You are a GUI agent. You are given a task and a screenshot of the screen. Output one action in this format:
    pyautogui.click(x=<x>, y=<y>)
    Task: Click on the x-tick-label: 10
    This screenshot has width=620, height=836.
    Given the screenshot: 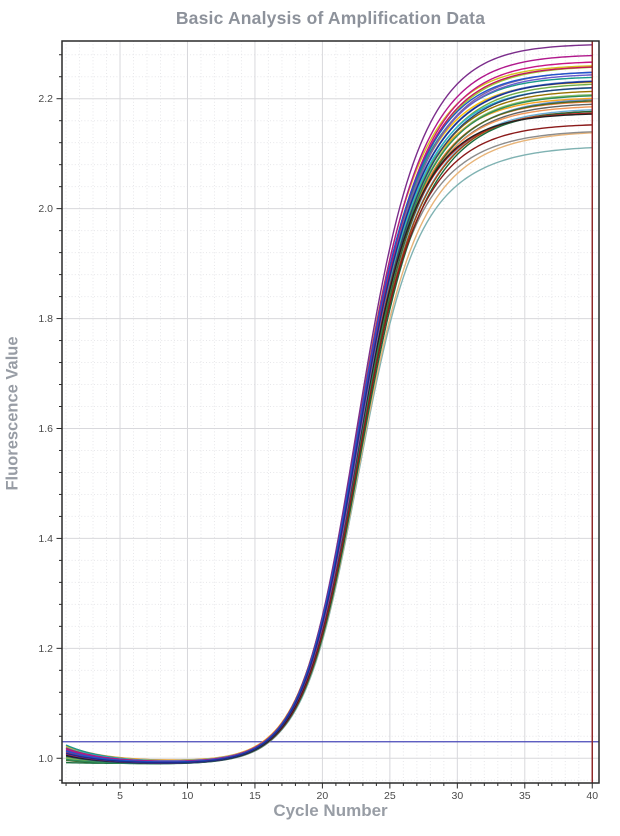 What is the action you would take?
    pyautogui.click(x=188, y=796)
    